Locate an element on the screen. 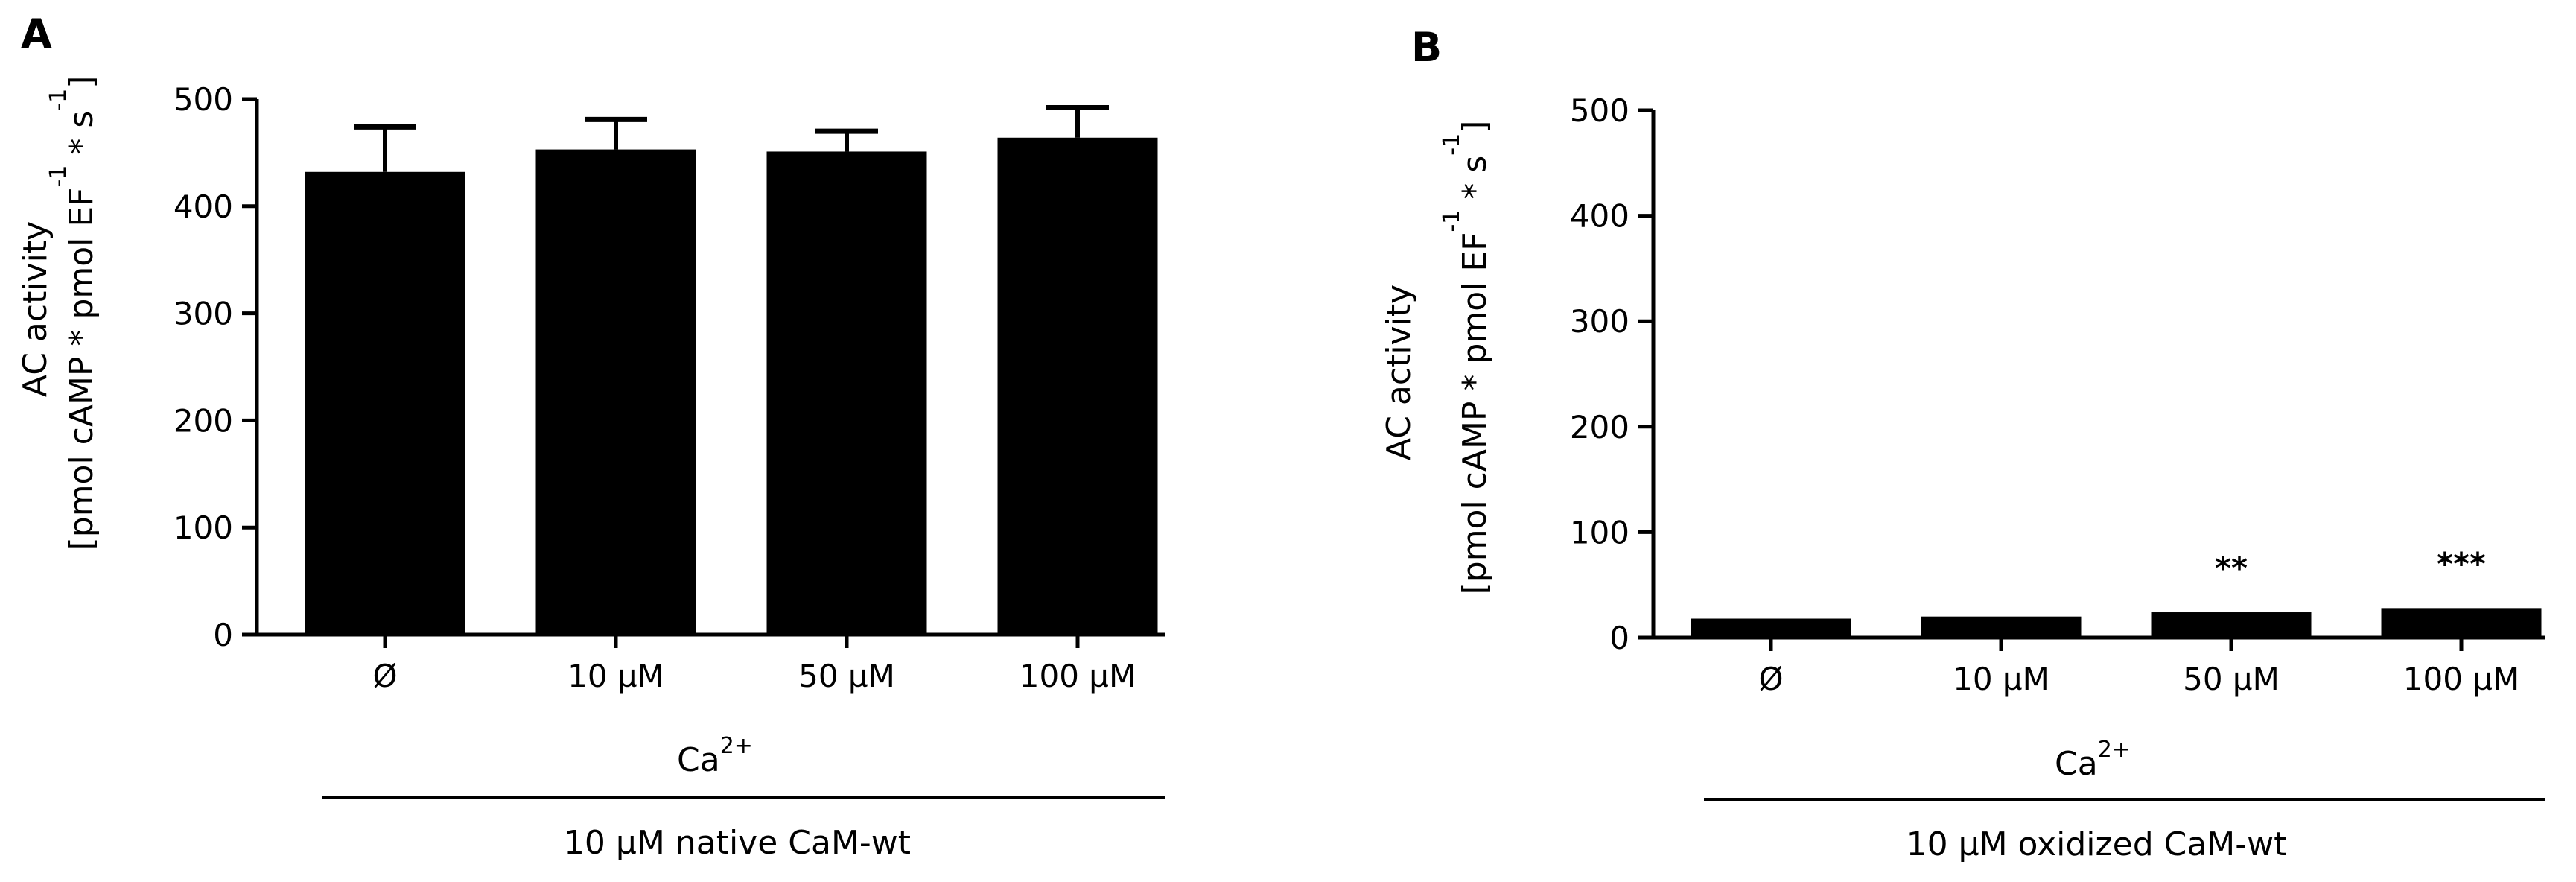 This screenshot has width=2576, height=882. bars-b is located at coordinates (2116, 623).